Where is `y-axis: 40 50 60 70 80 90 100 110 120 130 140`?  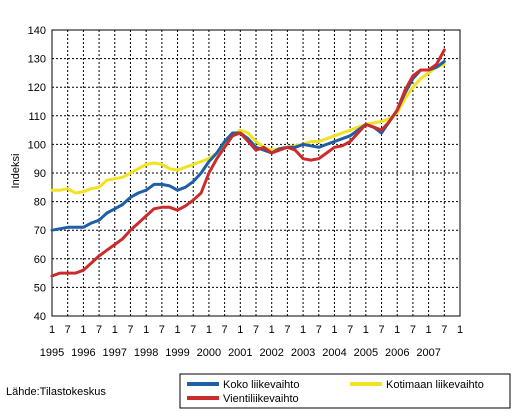
y-axis: 40 50 60 70 80 90 100 110 120 130 140 is located at coordinates (37, 174).